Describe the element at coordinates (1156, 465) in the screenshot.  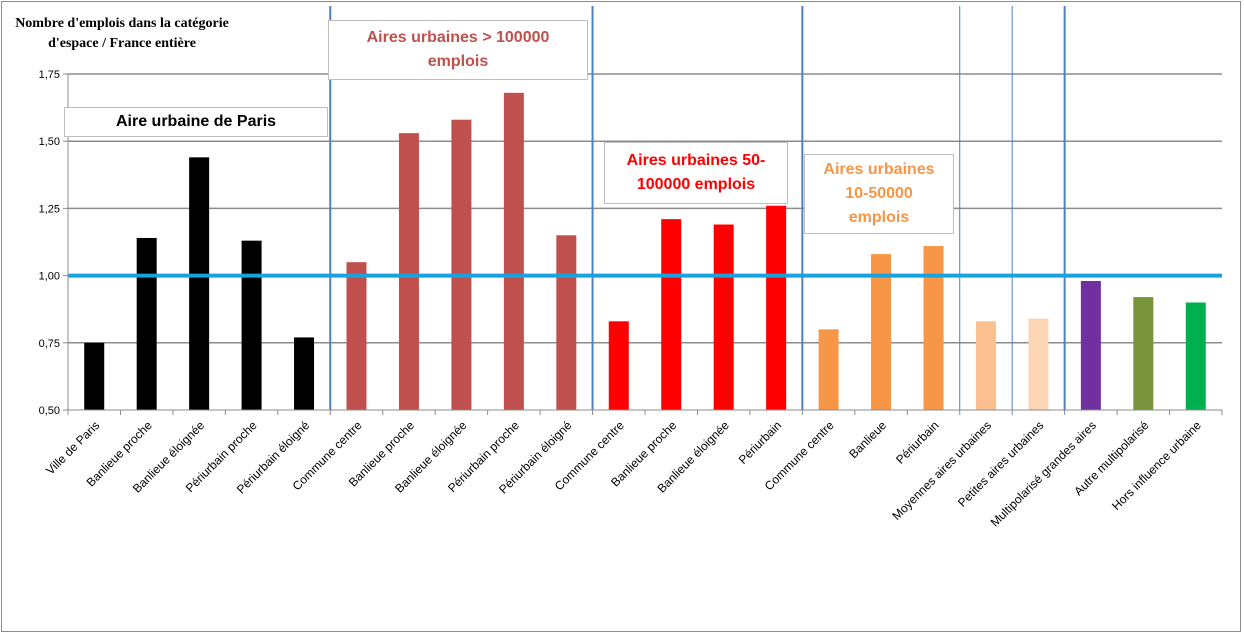
I see `x-tick-label: Hors influence urbaine` at that location.